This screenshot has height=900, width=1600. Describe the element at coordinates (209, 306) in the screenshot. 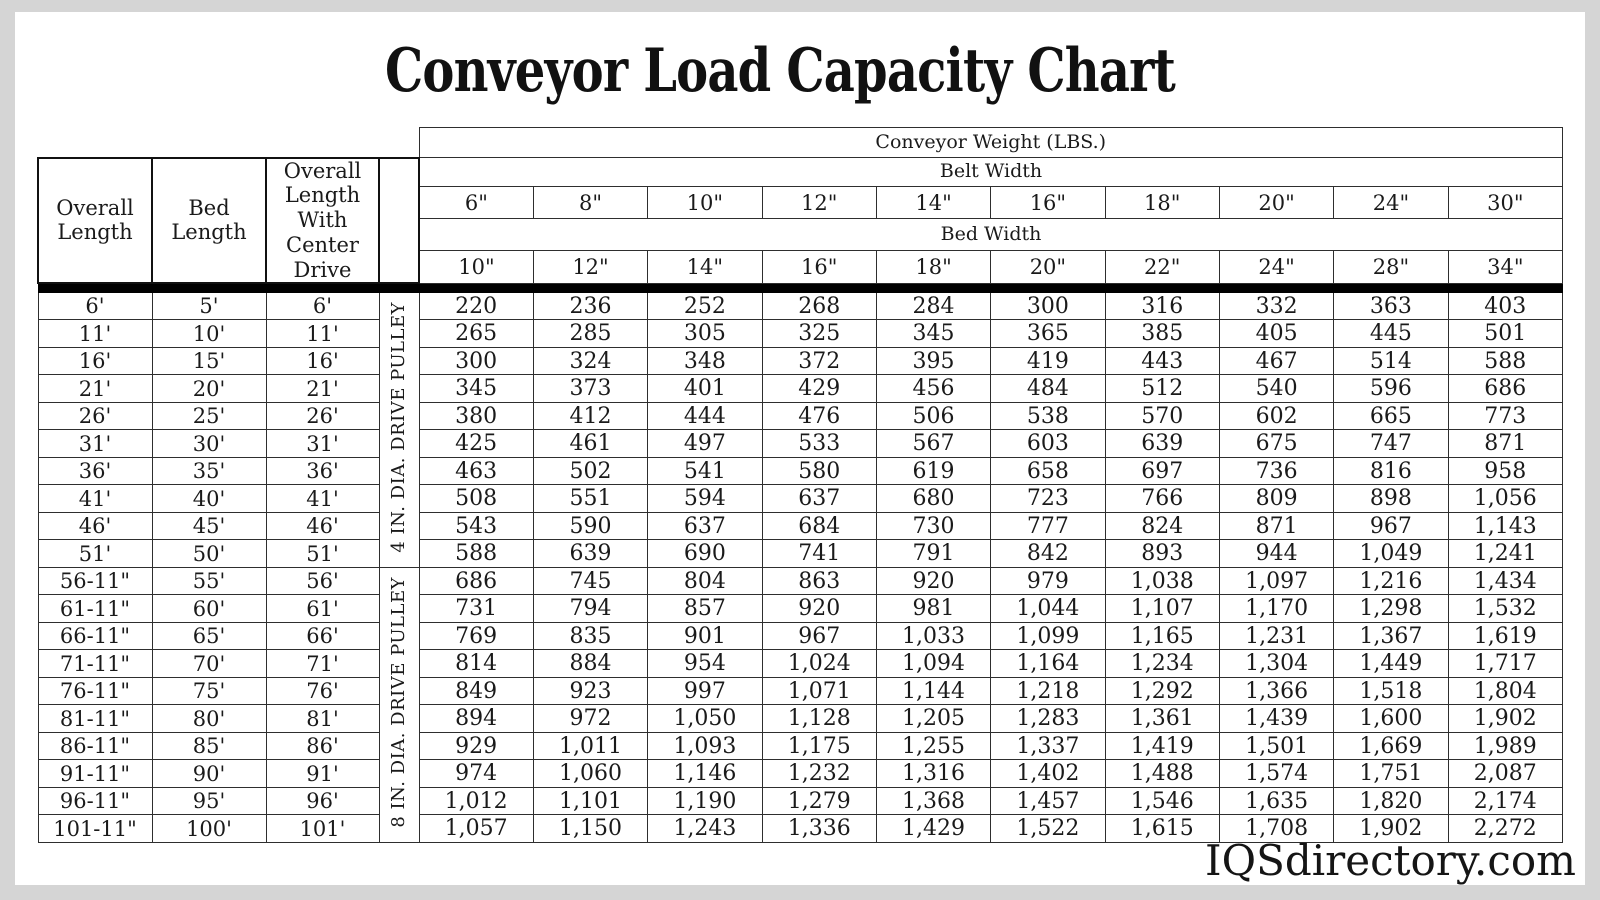

I see `bed-length-cell: 5'` at that location.